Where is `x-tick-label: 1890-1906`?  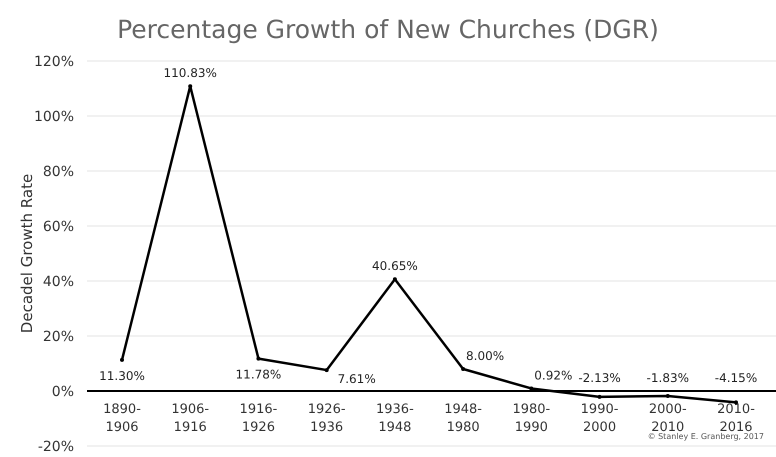
x-tick-label: 1890-1906 is located at coordinates (122, 418).